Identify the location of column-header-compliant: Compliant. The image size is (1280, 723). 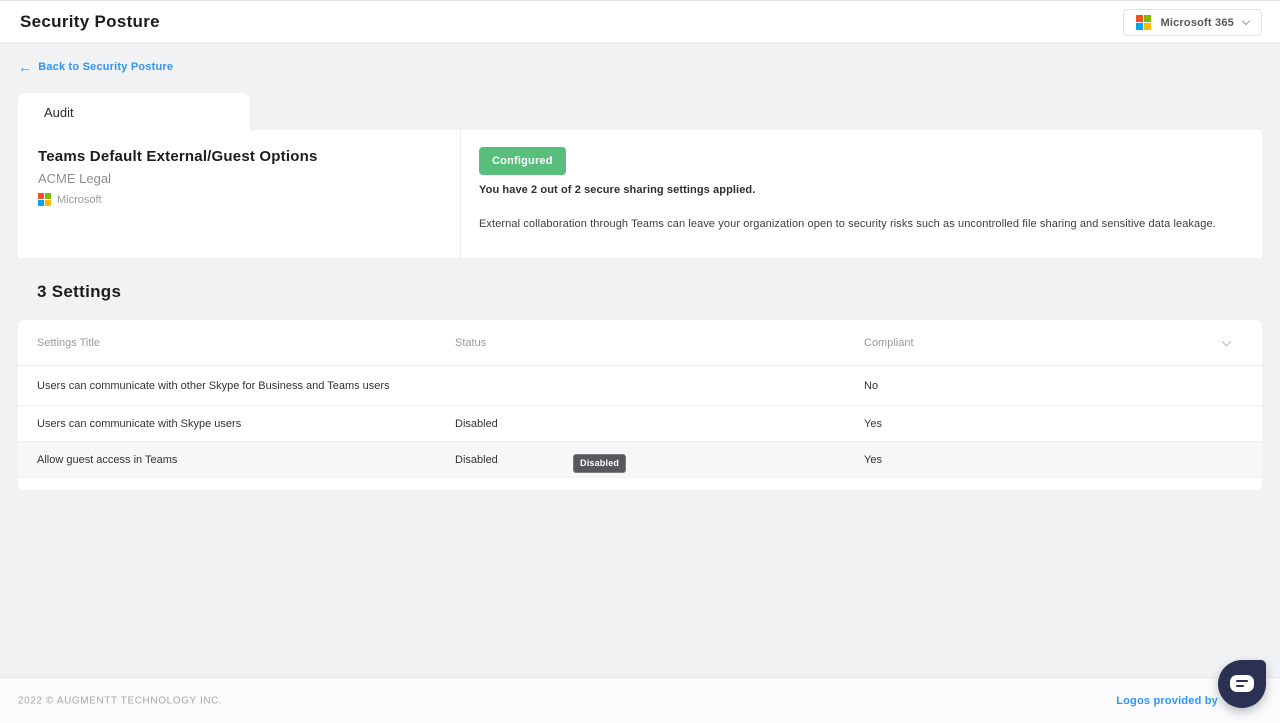
(889, 342).